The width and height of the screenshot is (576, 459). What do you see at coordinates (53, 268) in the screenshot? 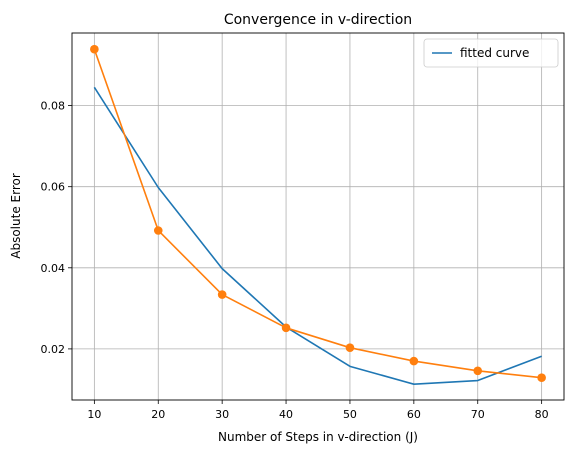
I see `y-tick-label: 0.04` at bounding box center [53, 268].